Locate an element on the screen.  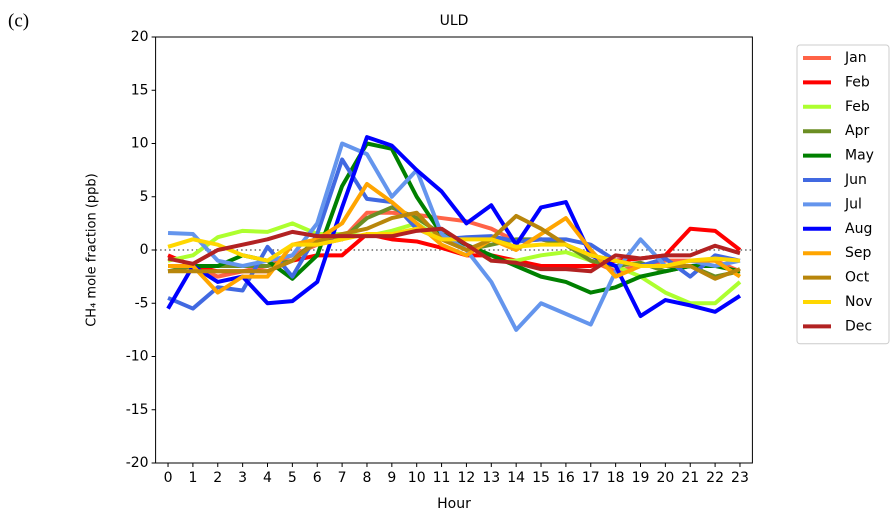
x-tick-label: 7 is located at coordinates (342, 478).